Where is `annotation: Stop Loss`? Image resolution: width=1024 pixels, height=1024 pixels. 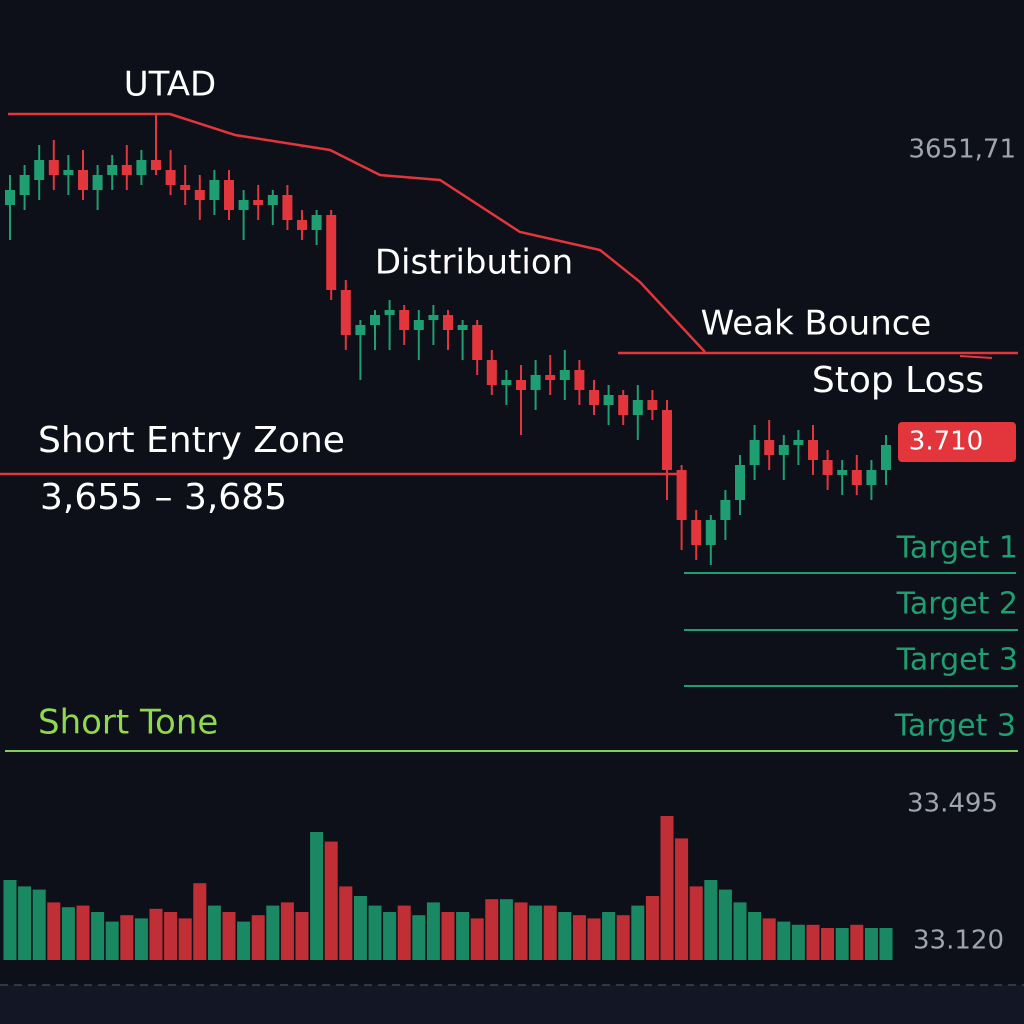
annotation: Stop Loss is located at coordinates (898, 380).